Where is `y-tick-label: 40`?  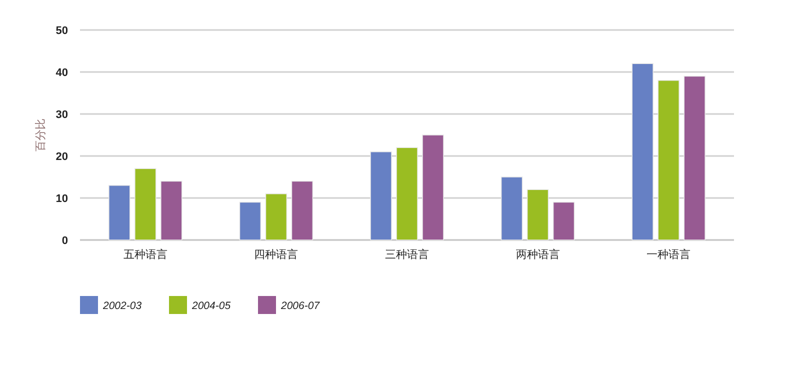
y-tick-label: 40 is located at coordinates (62, 73).